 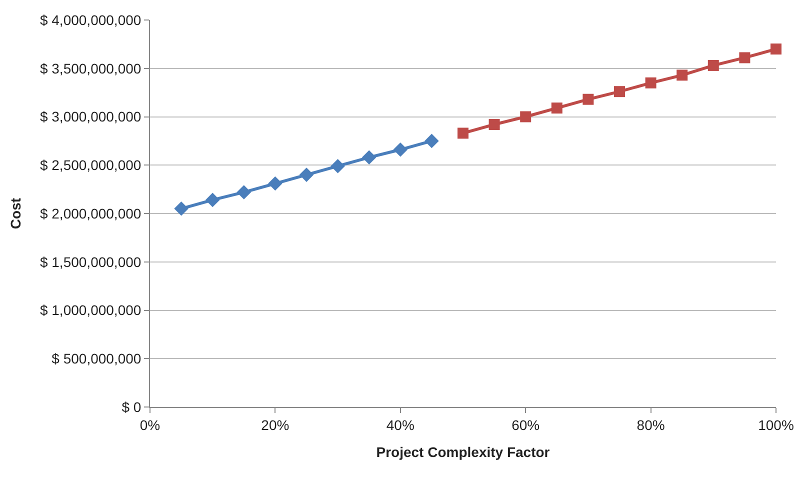 What do you see at coordinates (16, 214) in the screenshot?
I see `y-axis-title: Cost` at bounding box center [16, 214].